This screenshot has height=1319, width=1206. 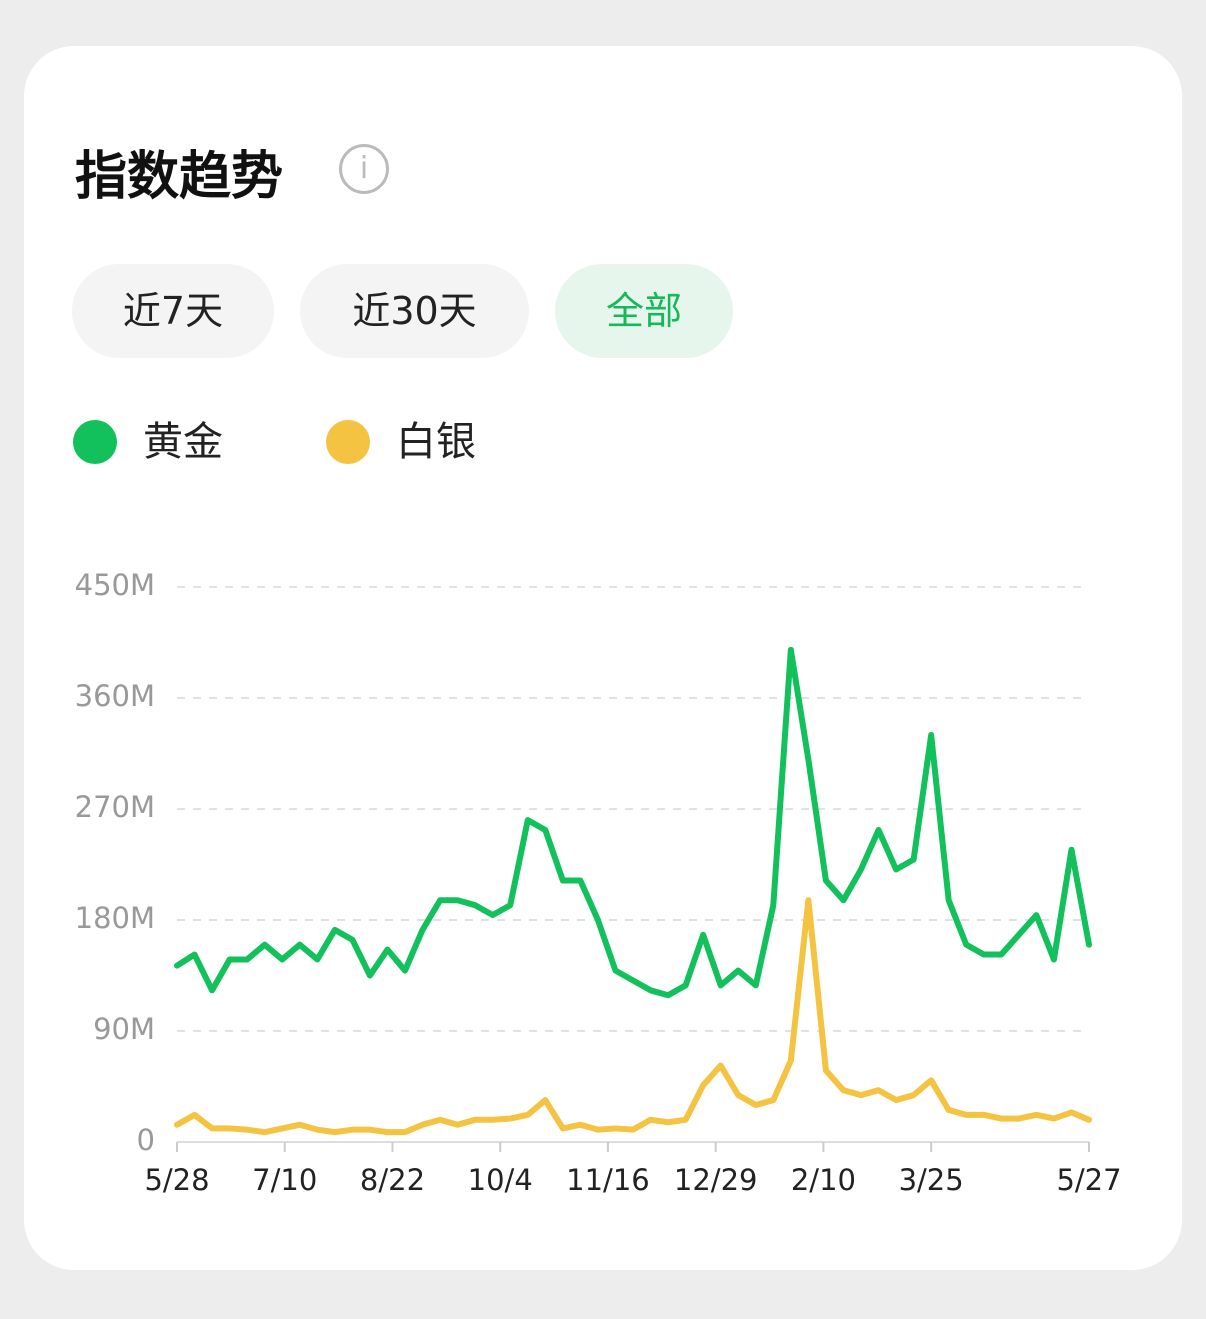 I want to click on y-tick-label: 180M, so click(x=115, y=918).